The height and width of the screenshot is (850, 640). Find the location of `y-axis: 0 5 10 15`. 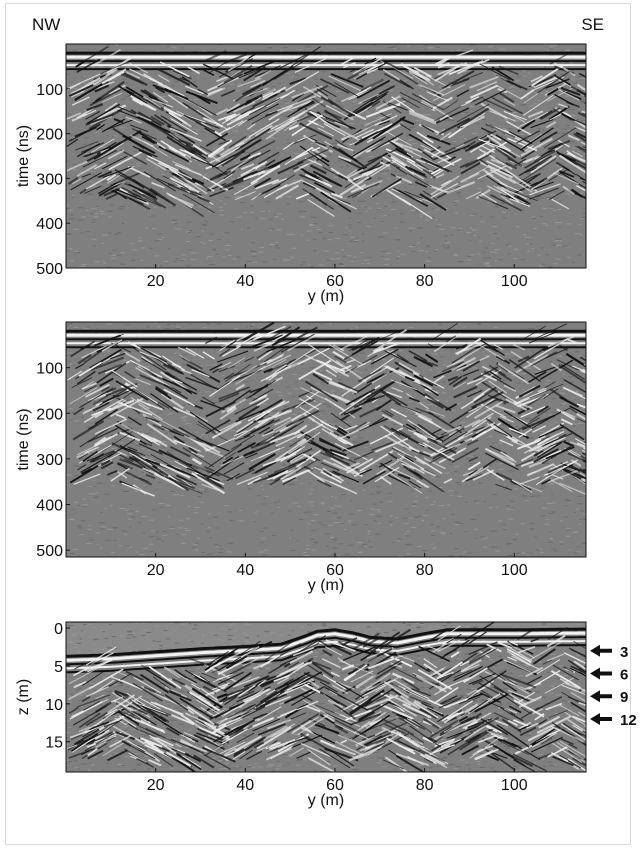

y-axis: 0 5 10 15 is located at coordinates (57, 686).